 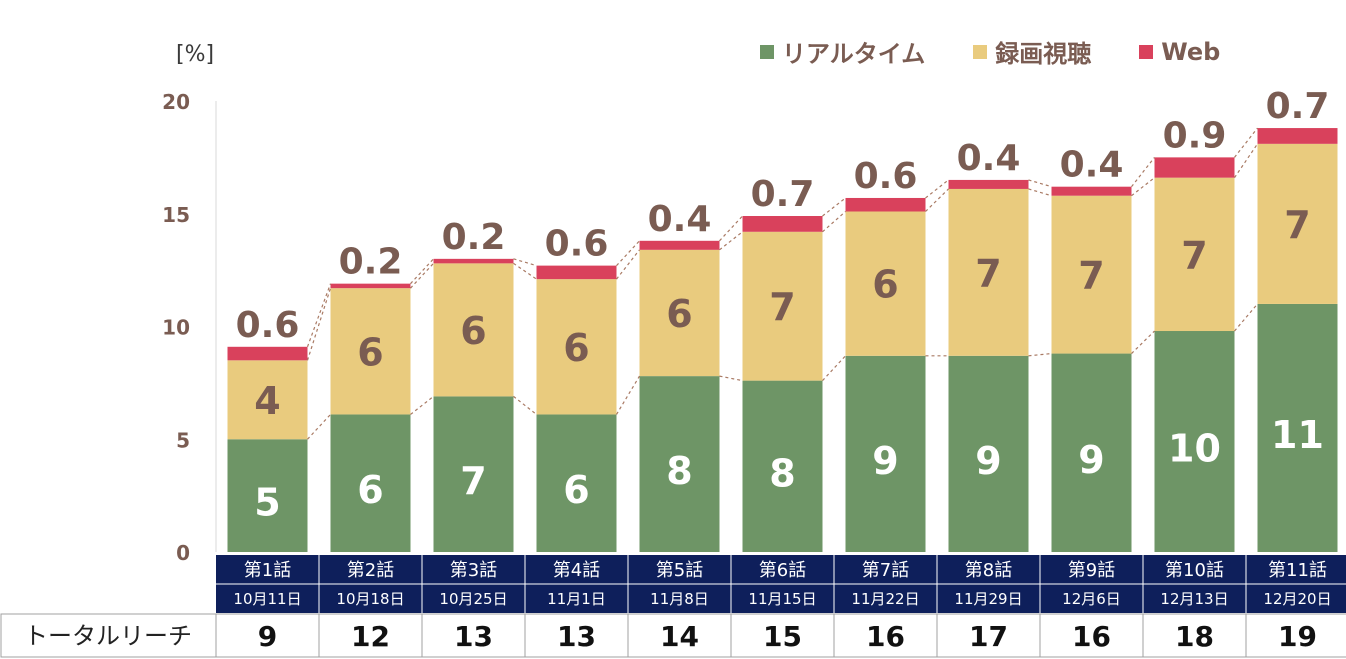 I want to click on air-date-label: 12月20日, so click(x=1297, y=599).